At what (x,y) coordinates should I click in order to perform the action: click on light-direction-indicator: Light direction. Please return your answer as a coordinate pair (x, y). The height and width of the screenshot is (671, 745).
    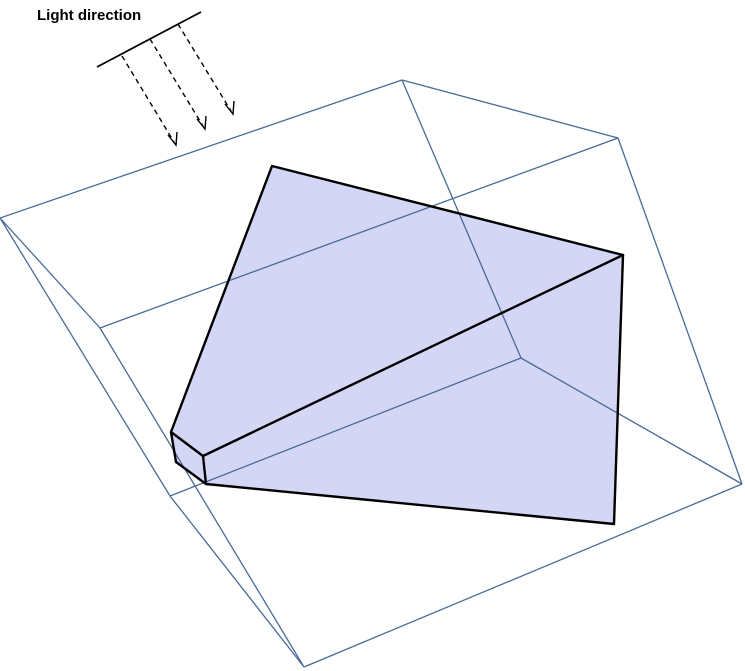
    Looking at the image, I should click on (136, 77).